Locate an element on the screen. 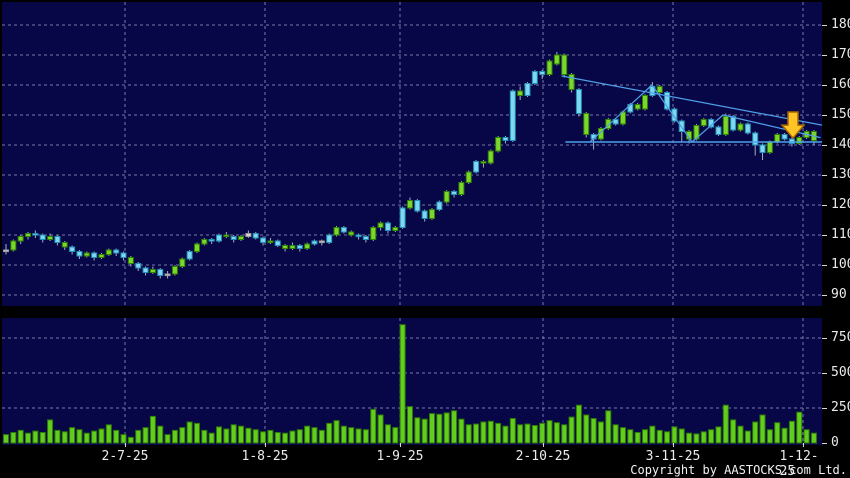 The height and width of the screenshot is (478, 850). long-descending-line is located at coordinates (691, 100).